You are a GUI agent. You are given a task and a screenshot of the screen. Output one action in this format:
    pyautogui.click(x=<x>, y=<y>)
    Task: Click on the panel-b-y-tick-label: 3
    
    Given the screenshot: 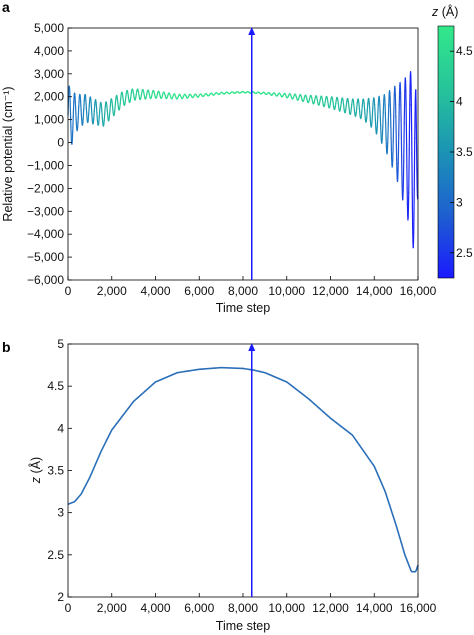 What is the action you would take?
    pyautogui.click(x=60, y=513)
    